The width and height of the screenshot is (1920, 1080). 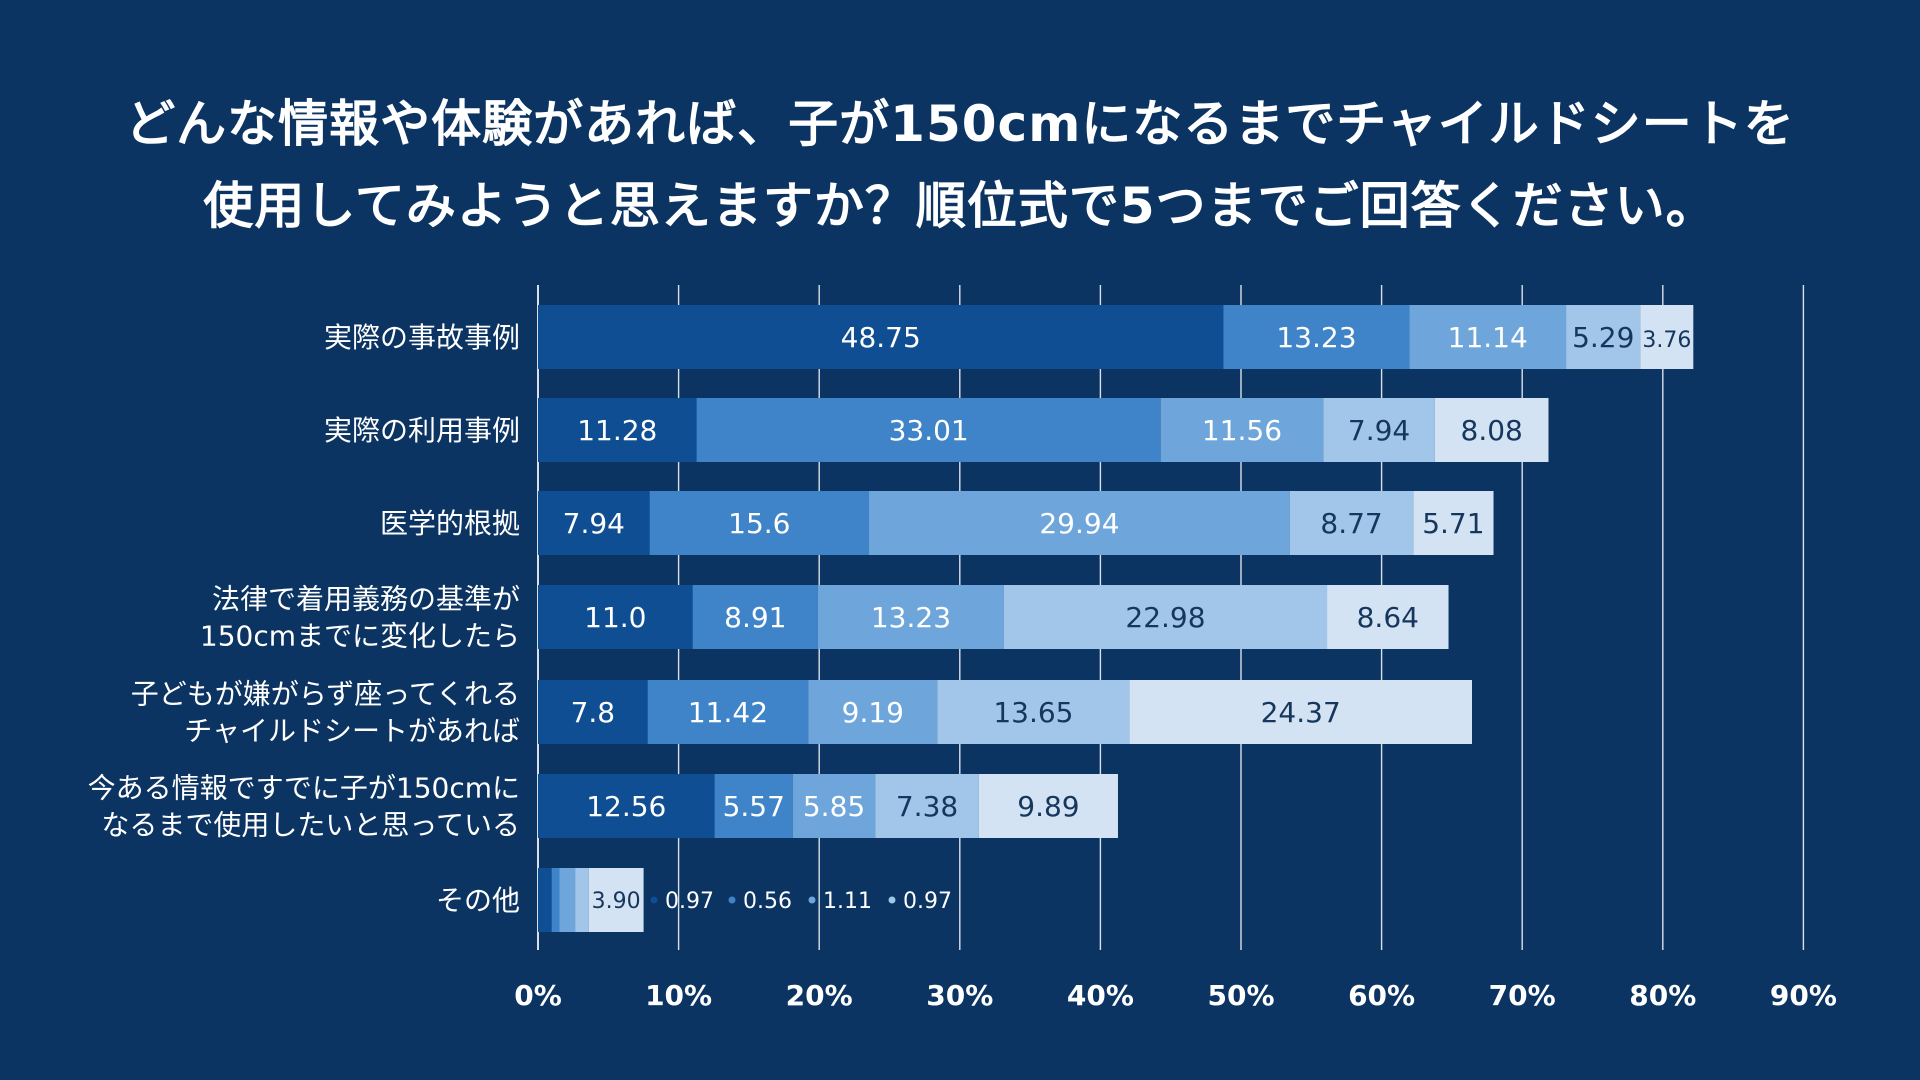 I want to click on data-label: 48.75, so click(x=881, y=337).